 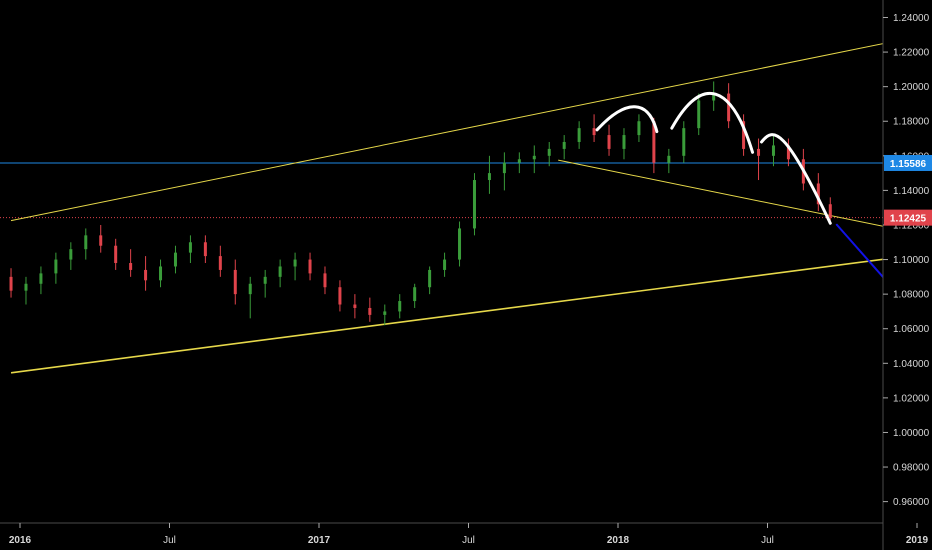 What do you see at coordinates (911, 87) in the screenshot?
I see `price-tick-label: 1.20000` at bounding box center [911, 87].